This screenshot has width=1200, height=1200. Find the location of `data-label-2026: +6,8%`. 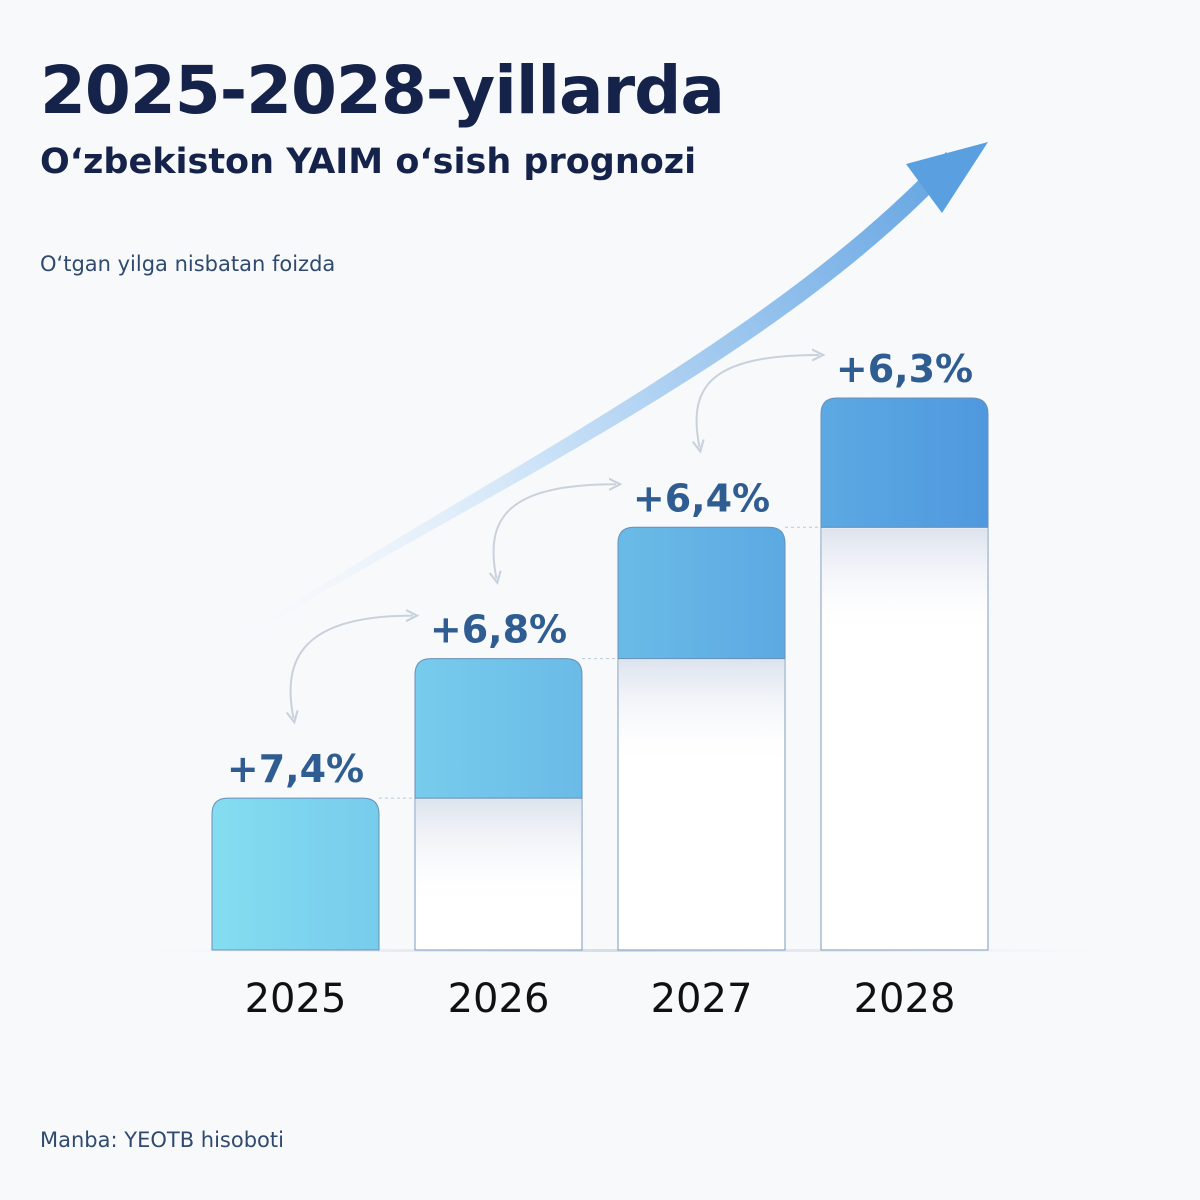

data-label-2026: +6,8% is located at coordinates (498, 630).